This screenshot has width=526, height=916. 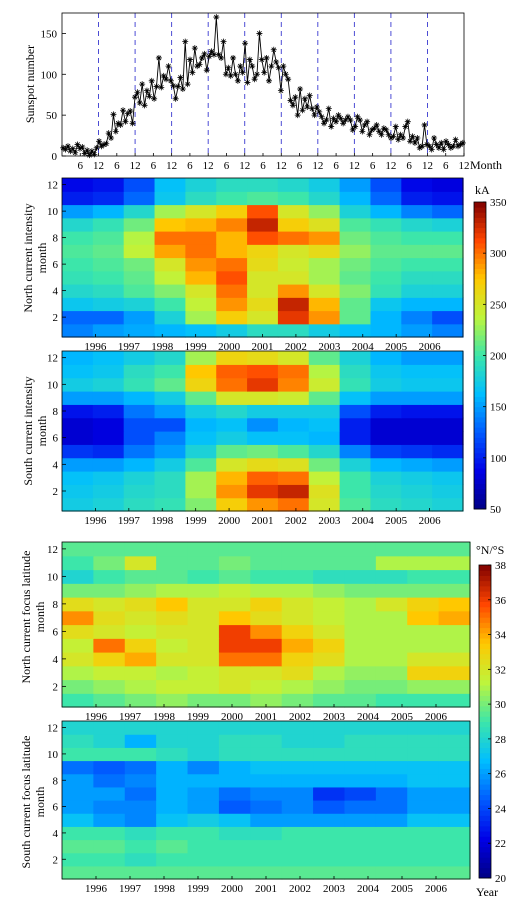 I want to click on south-intensity-ylabel-month: month, so click(x=42, y=431).